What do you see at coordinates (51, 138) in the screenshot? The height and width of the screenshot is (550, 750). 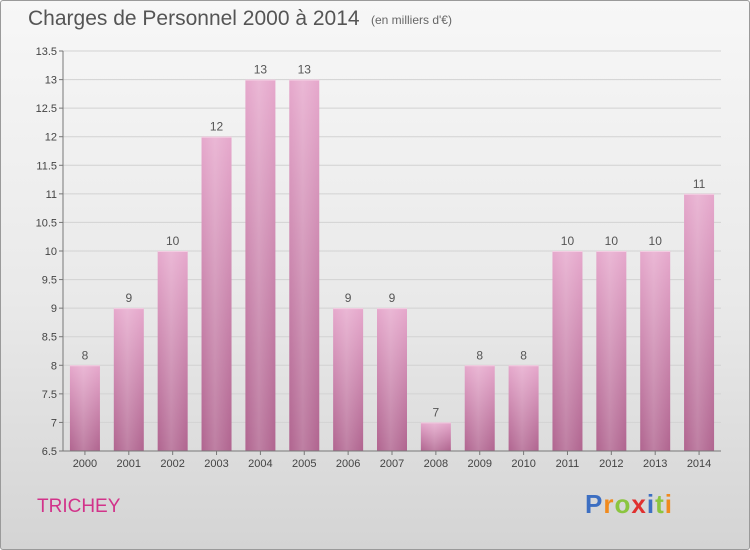 I see `y-tick-label: 12` at bounding box center [51, 138].